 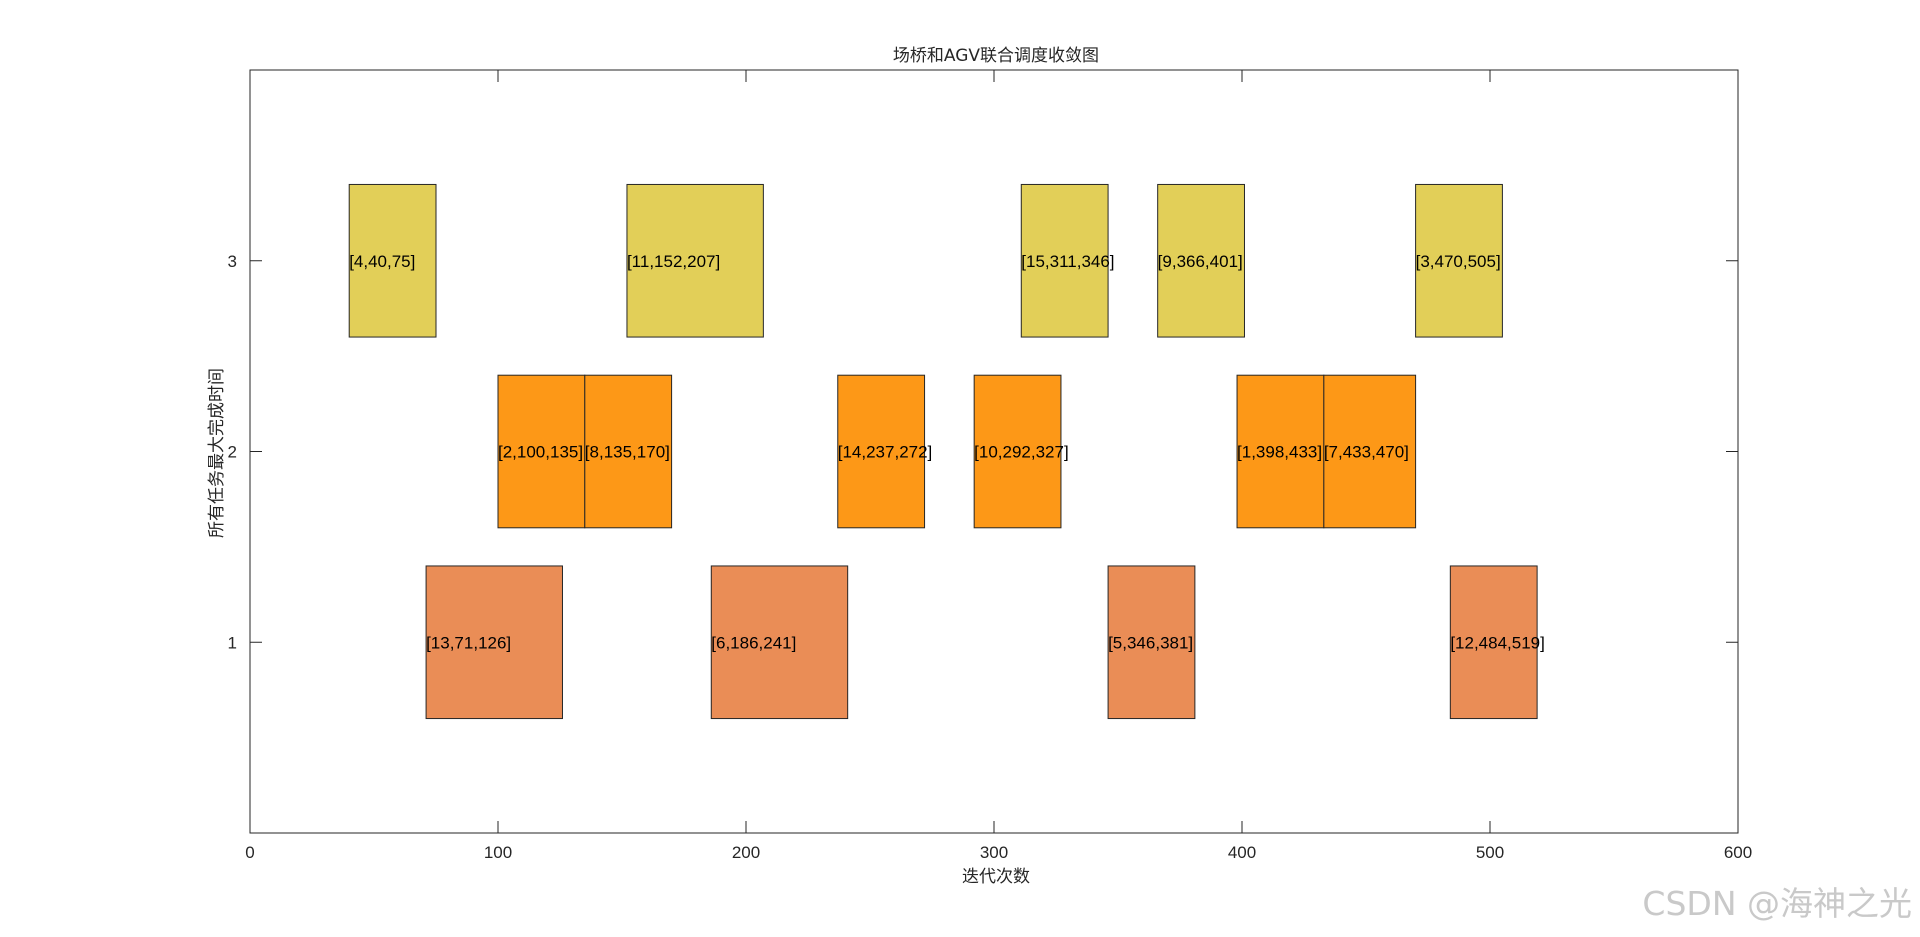 I want to click on x-tick-label-0: 0, so click(x=249, y=852).